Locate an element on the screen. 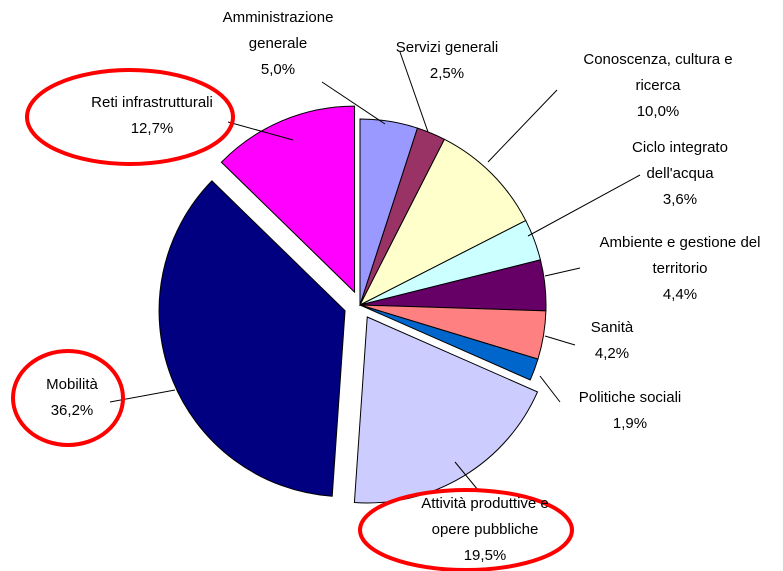 The image size is (783, 571). slice-label: Servizi generali 2,5% is located at coordinates (447, 61).